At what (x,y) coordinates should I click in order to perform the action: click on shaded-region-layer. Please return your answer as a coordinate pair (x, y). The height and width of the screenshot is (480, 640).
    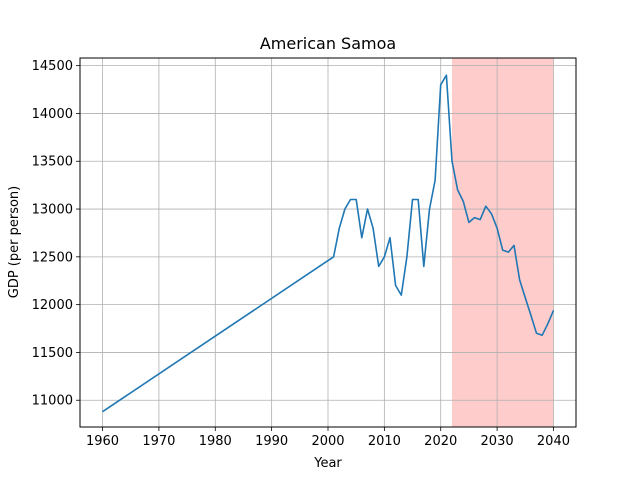
    Looking at the image, I should click on (503, 242).